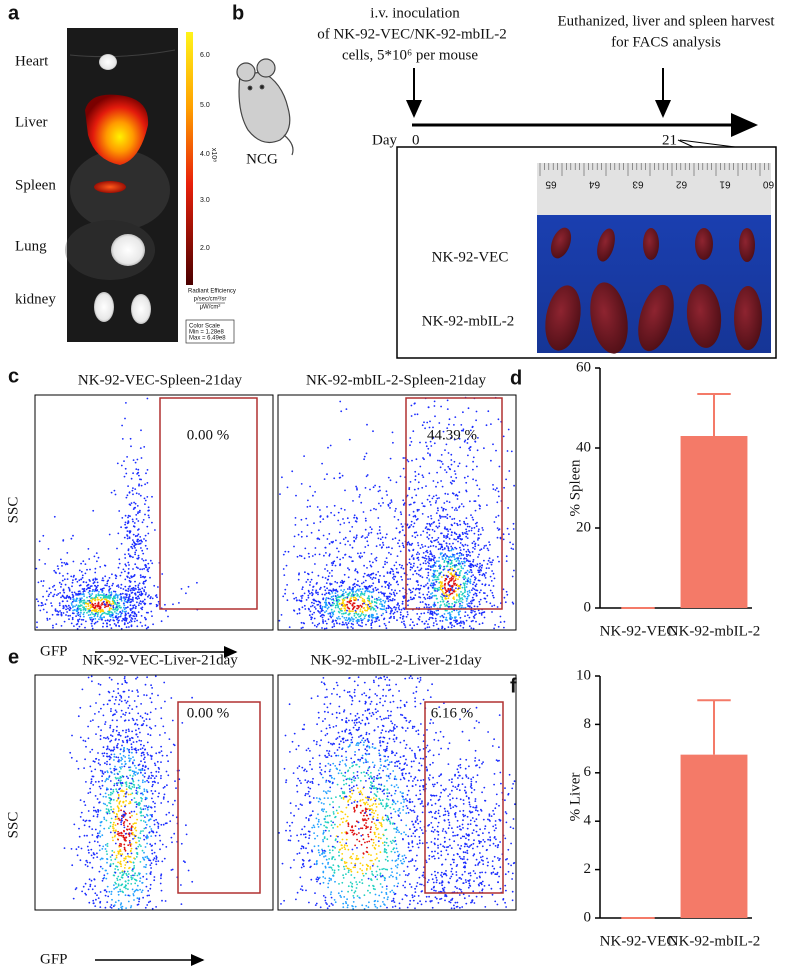  Describe the element at coordinates (205, 55) in the screenshot. I see `colorbar-tick: 6.0` at that location.